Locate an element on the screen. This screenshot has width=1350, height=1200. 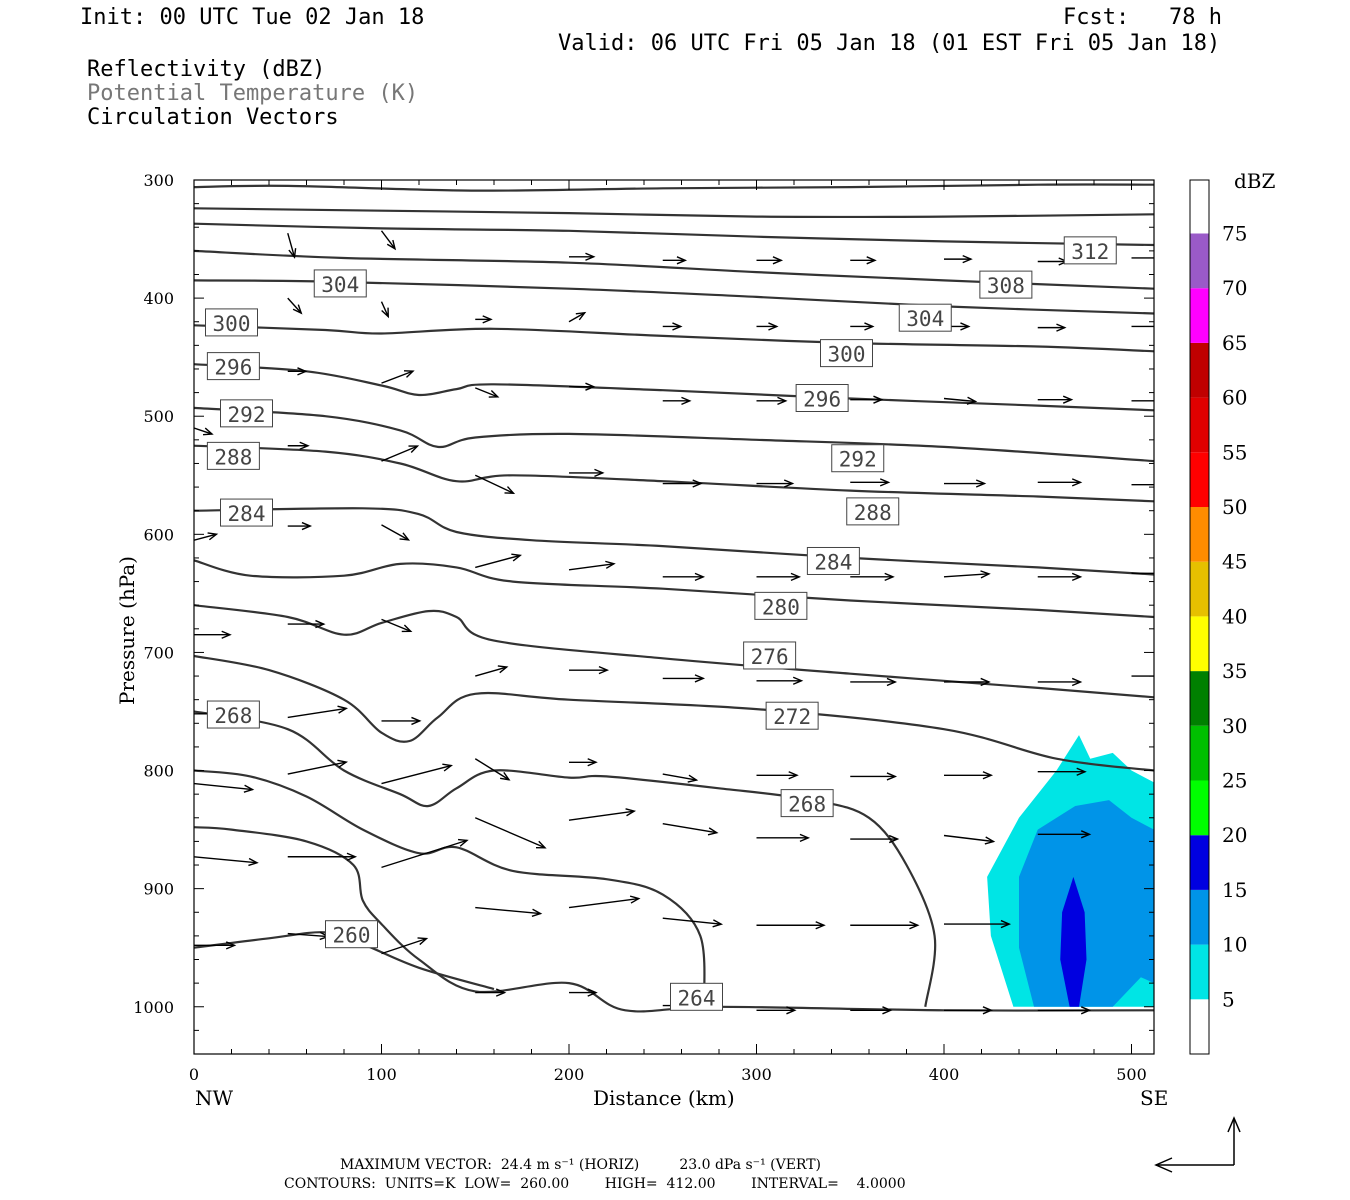
colorbar-tick-label: 40 is located at coordinates (1234, 616).